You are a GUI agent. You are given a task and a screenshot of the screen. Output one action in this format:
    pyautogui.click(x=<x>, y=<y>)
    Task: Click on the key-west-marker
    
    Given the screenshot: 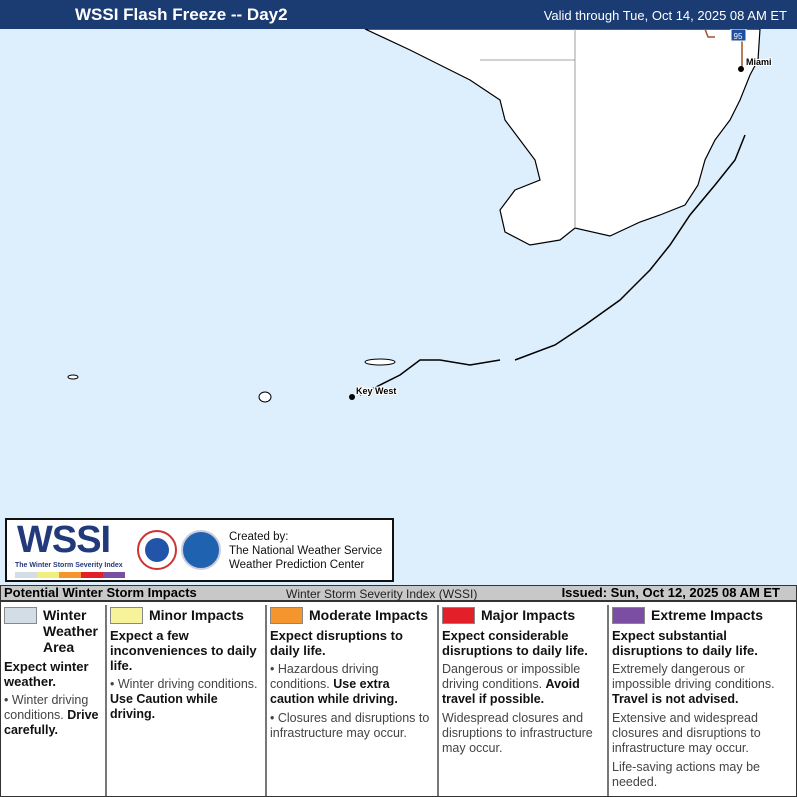 What is the action you would take?
    pyautogui.click(x=352, y=397)
    